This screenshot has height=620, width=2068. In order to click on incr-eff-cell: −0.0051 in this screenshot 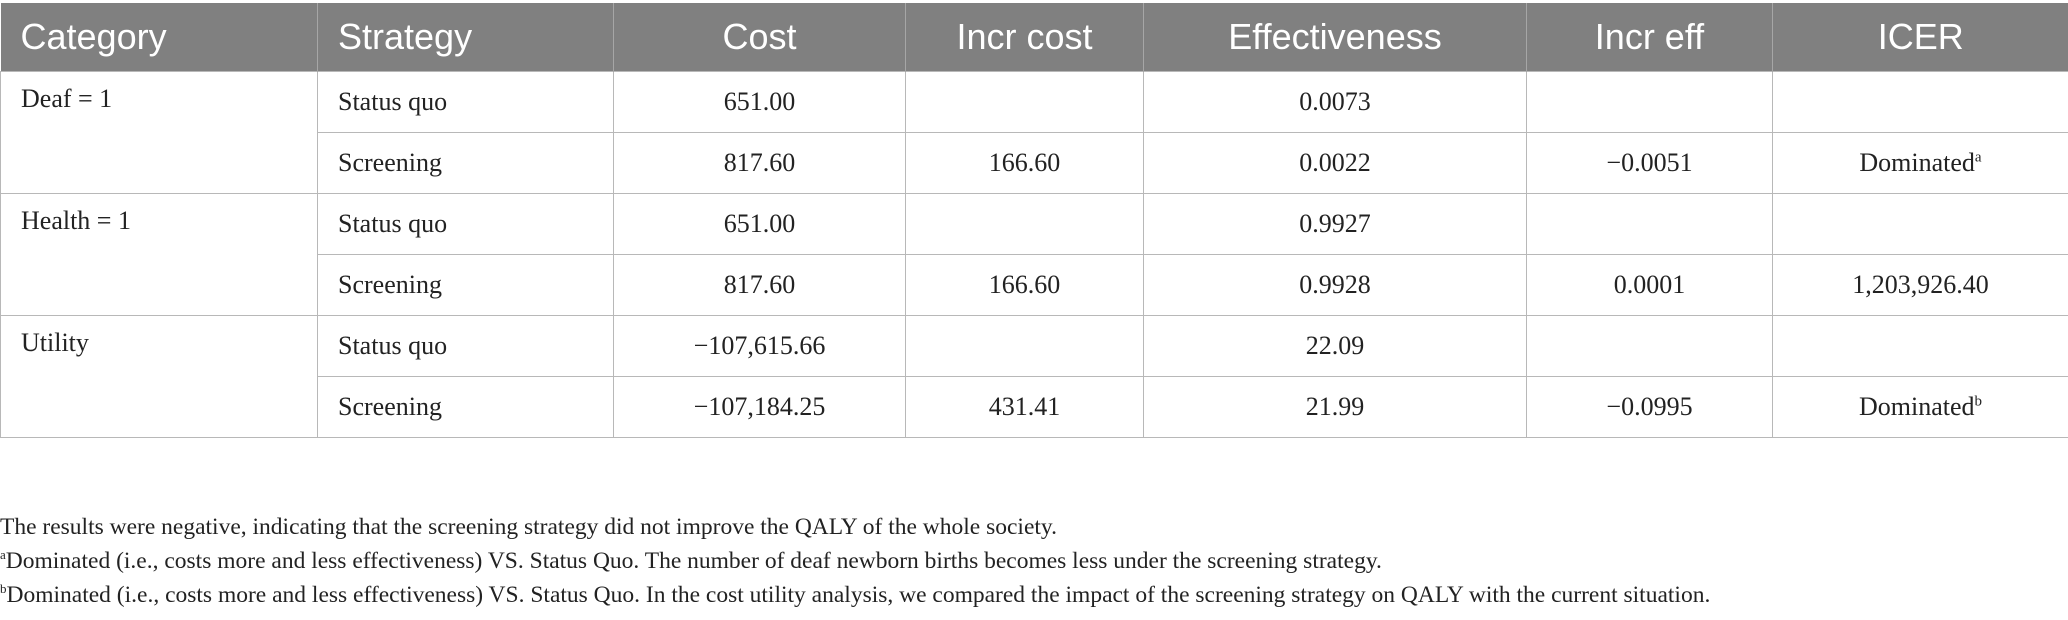, I will do `click(1649, 163)`.